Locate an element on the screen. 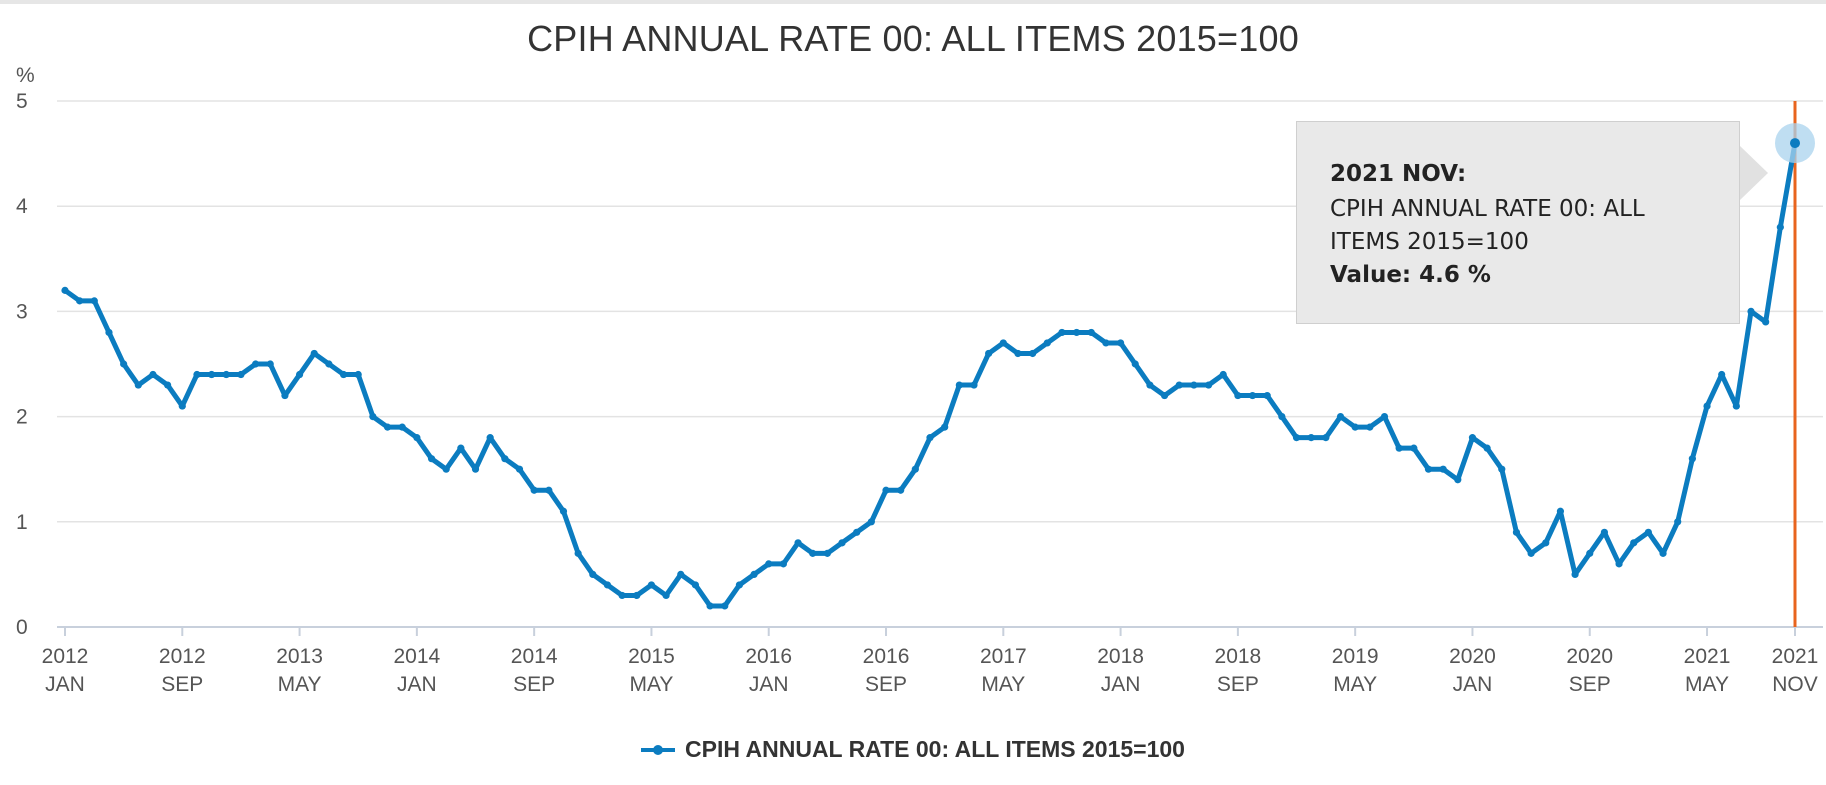 The width and height of the screenshot is (1826, 785). highlight-point is located at coordinates (1795, 143).